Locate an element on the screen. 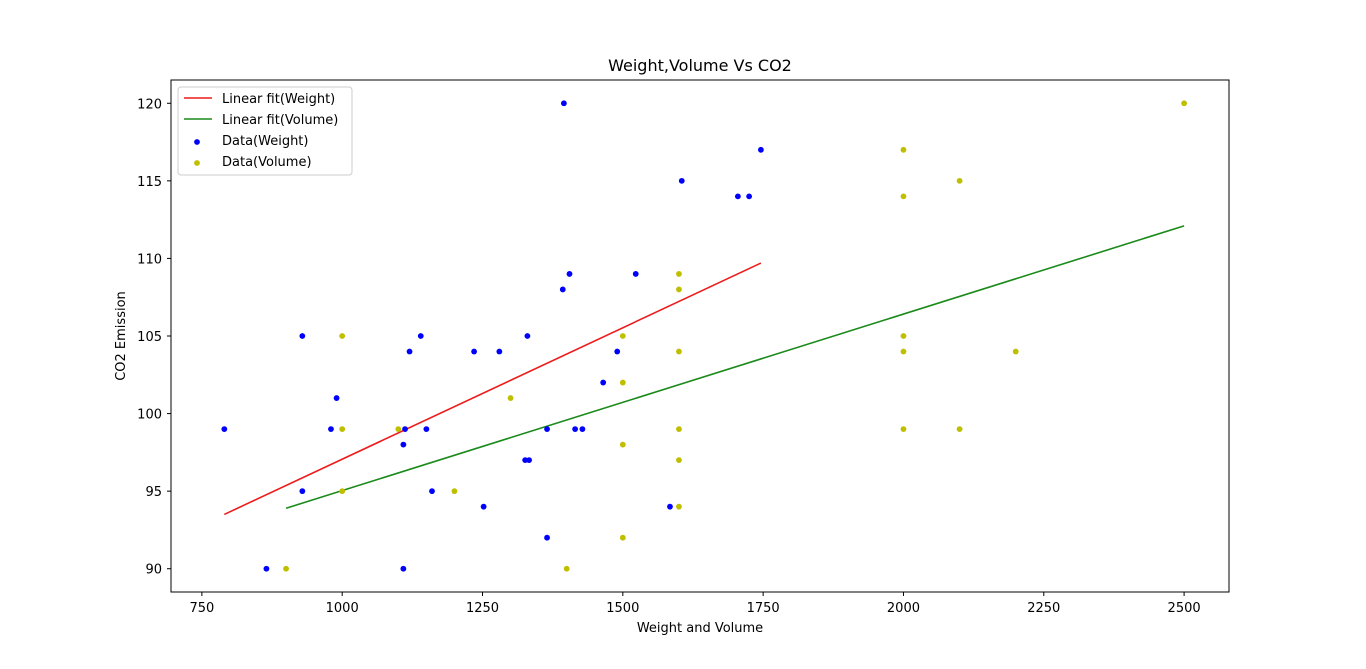 This screenshot has height=669, width=1366. y-tick-label: 100 is located at coordinates (149, 415).